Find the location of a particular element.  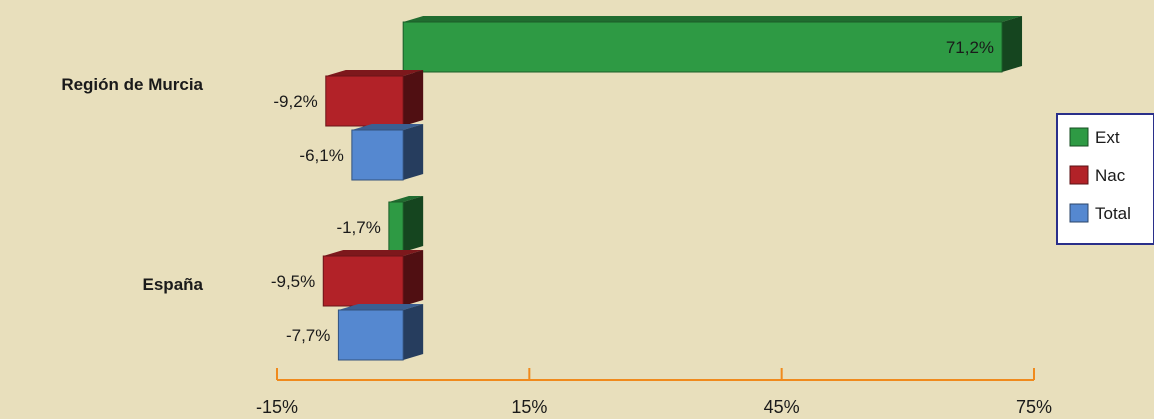

x-axis: -15% 15% 45% 75% is located at coordinates (654, 392).